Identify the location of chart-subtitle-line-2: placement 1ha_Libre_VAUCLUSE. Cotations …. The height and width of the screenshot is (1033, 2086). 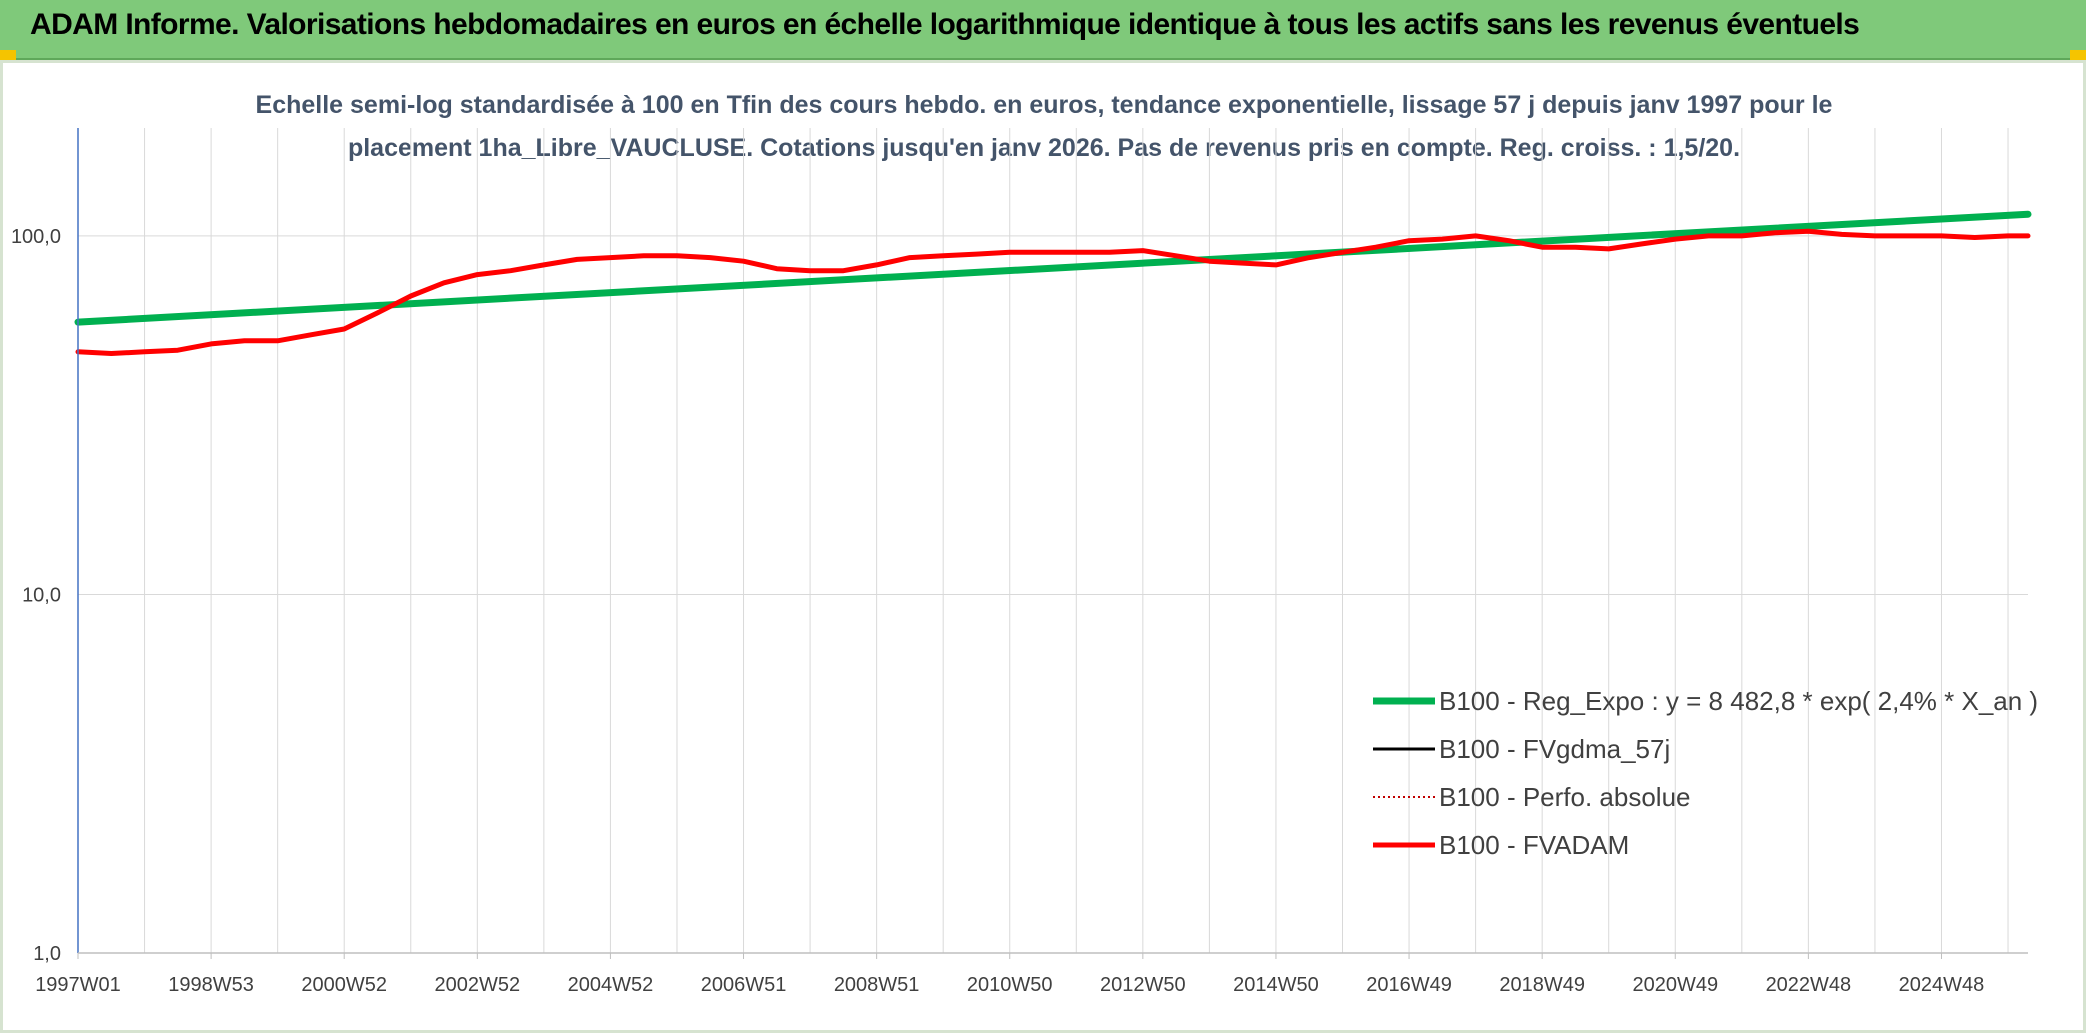
(1044, 148).